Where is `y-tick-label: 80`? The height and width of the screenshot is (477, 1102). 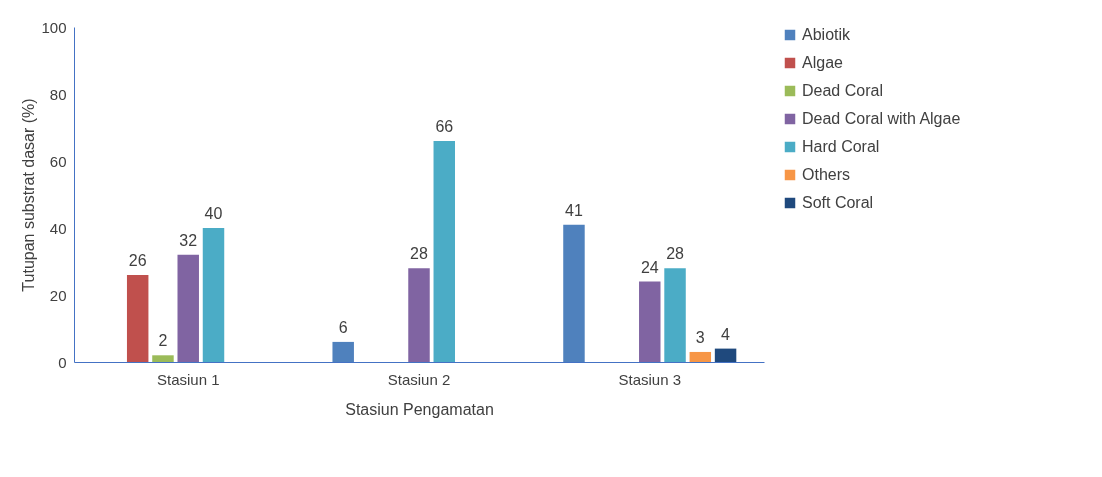
y-tick-label: 80 is located at coordinates (58, 94).